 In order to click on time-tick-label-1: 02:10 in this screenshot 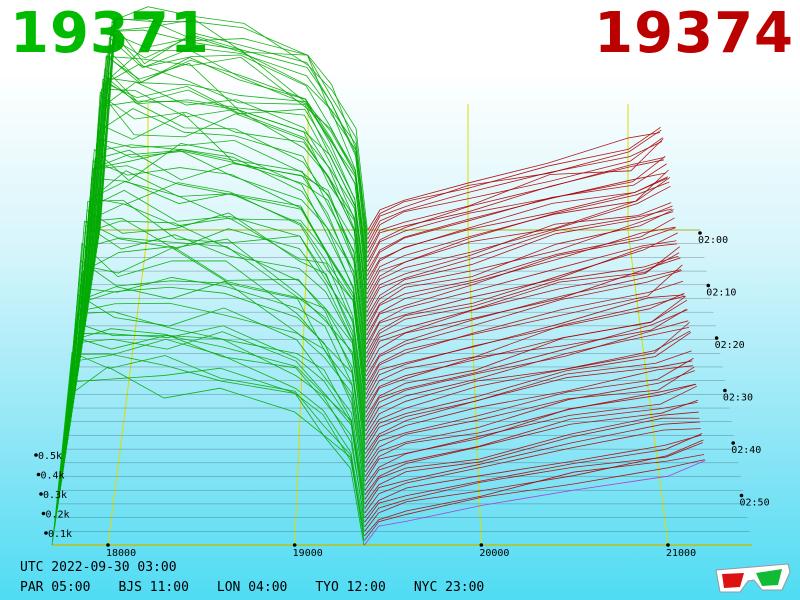, I will do `click(721, 293)`.